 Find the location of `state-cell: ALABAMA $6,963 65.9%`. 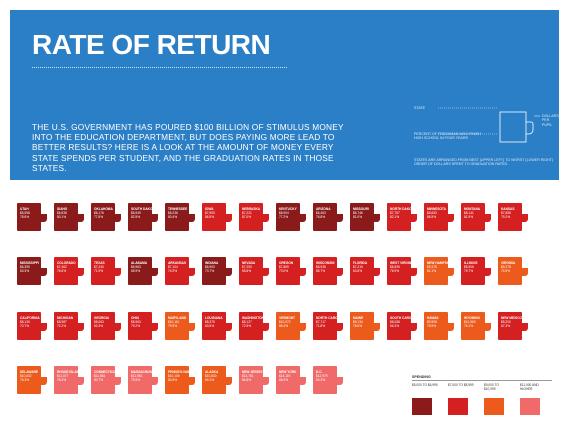

state-cell: ALABAMA $6,963 65.9% is located at coordinates (143, 271).